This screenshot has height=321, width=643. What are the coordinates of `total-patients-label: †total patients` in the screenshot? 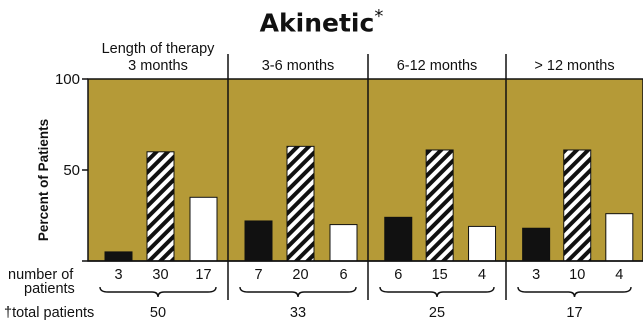 It's located at (49, 313).